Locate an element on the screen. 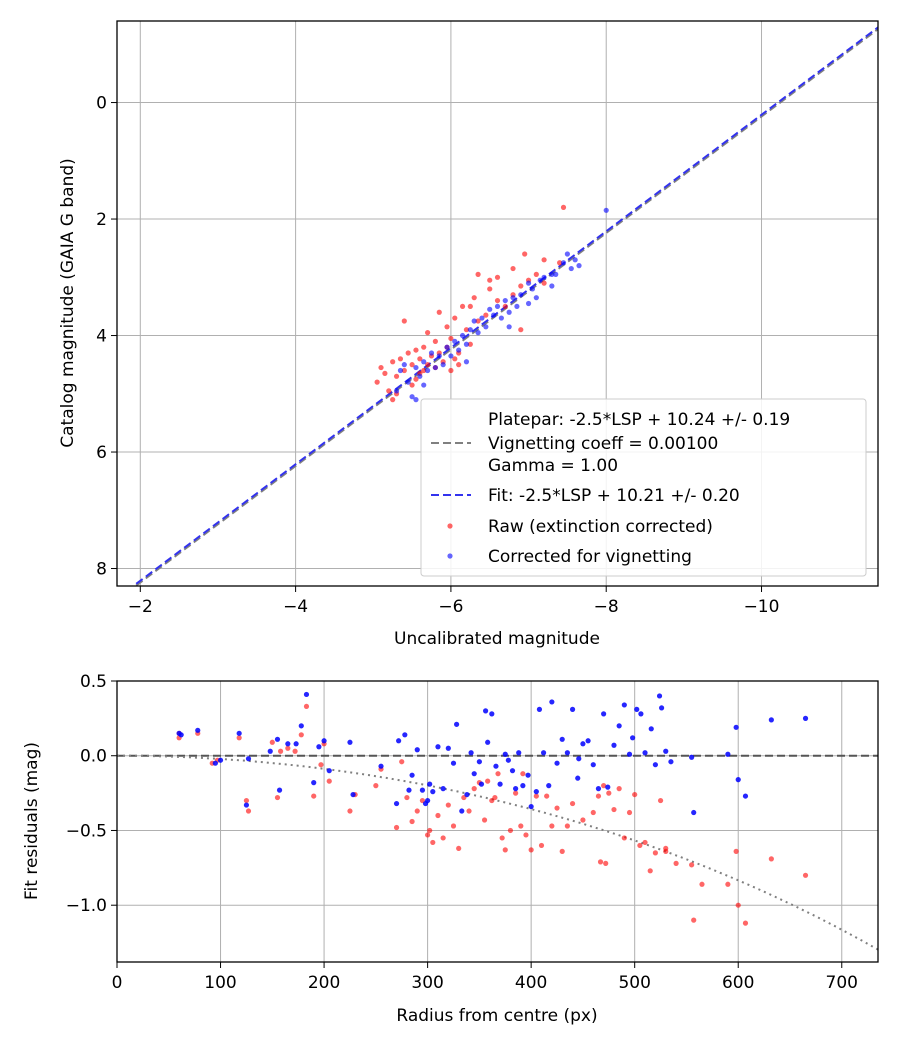 This screenshot has height=1050, width=900. top-x-tick-label: −10 is located at coordinates (762, 607).